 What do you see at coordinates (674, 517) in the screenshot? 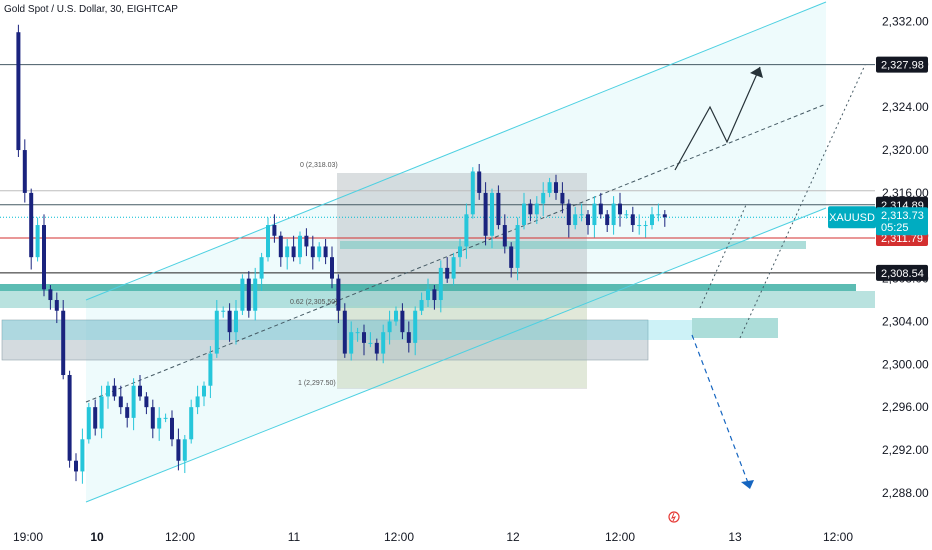
I see `alert-icon` at bounding box center [674, 517].